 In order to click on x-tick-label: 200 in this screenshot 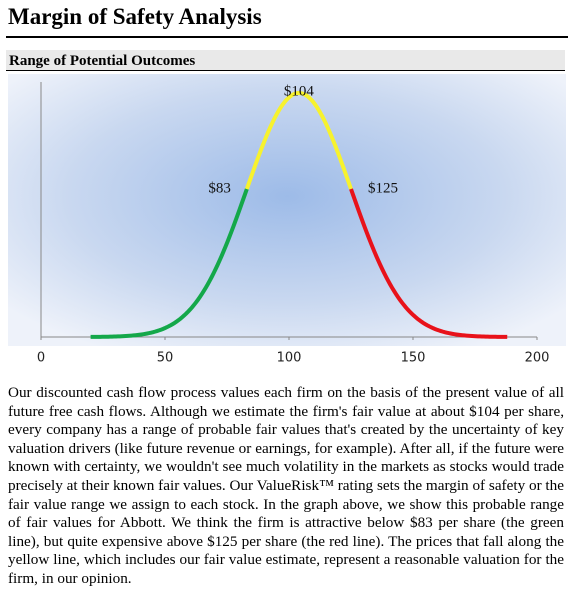, I will do `click(537, 358)`.